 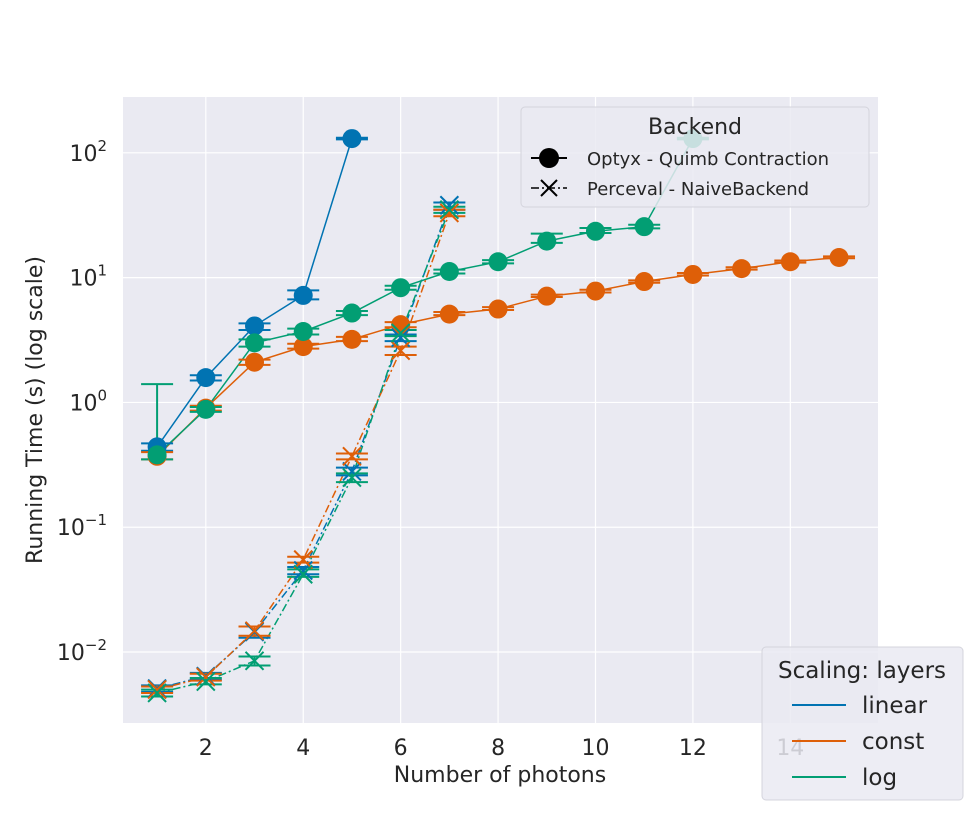 What do you see at coordinates (401, 748) in the screenshot?
I see `x-tick-label: 6` at bounding box center [401, 748].